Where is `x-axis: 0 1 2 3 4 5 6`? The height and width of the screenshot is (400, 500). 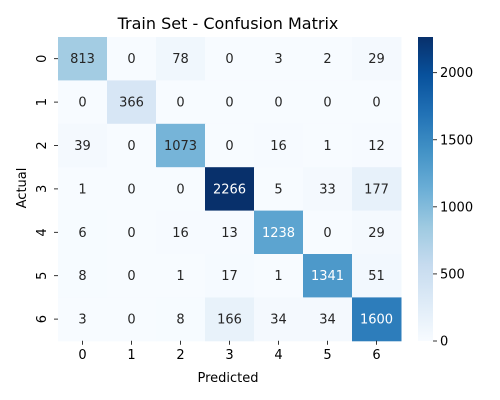
x-axis: 0 1 2 3 4 5 6 is located at coordinates (229, 351).